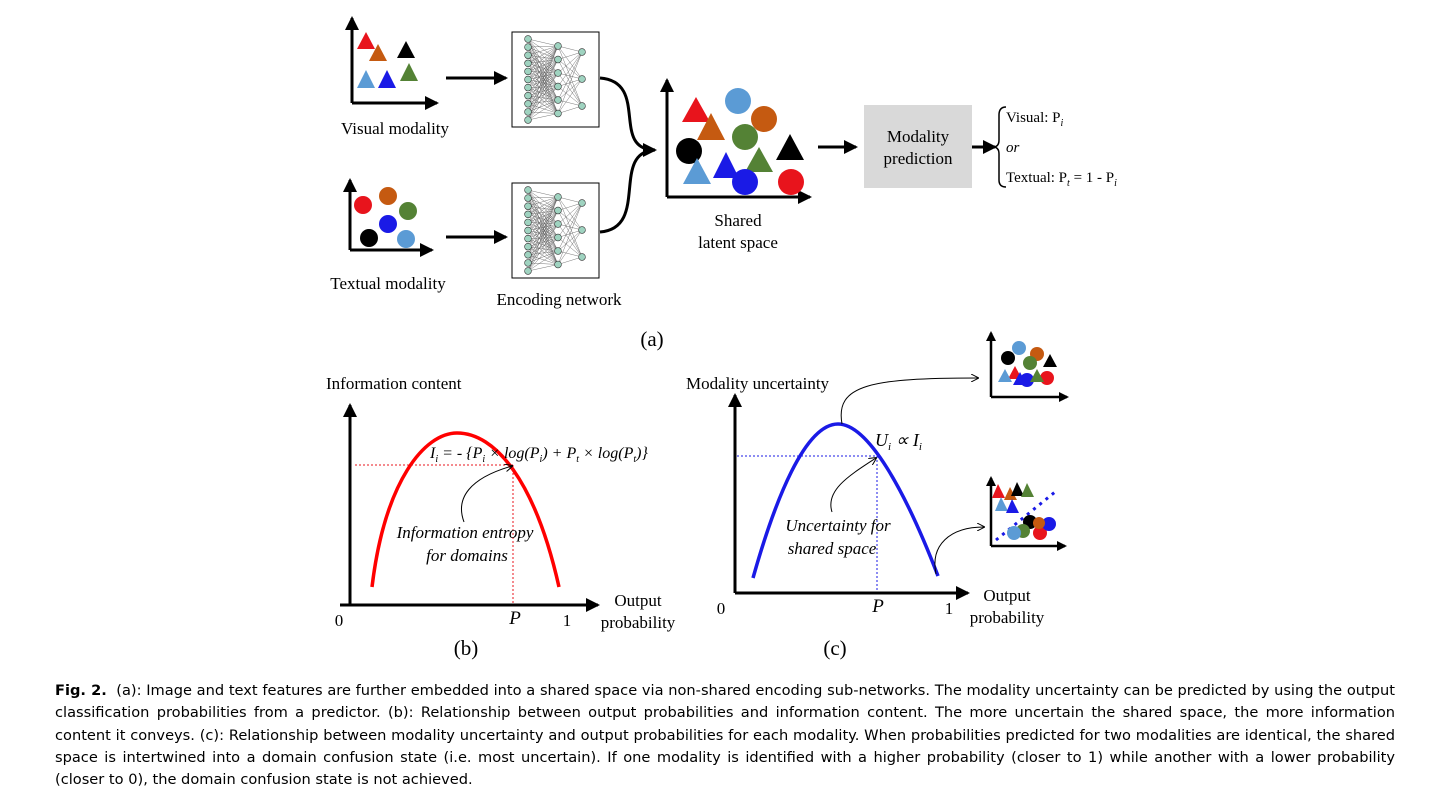 This screenshot has width=1456, height=798. What do you see at coordinates (638, 600) in the screenshot?
I see `panel-b-xlabel-line1: Output` at bounding box center [638, 600].